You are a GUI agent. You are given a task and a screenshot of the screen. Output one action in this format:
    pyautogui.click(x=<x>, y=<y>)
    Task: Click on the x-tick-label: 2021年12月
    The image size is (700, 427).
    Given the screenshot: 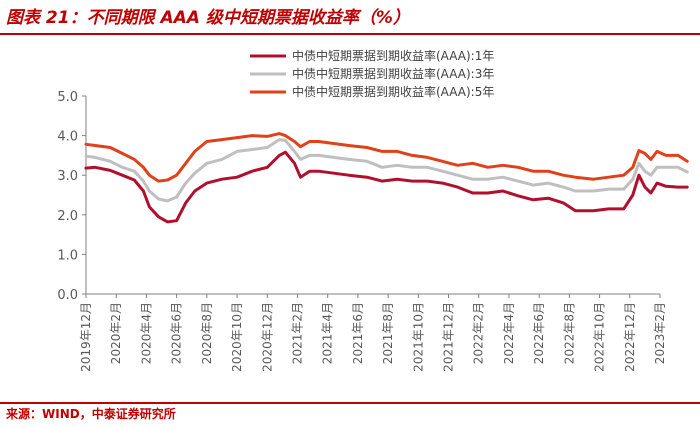 What is the action you would take?
    pyautogui.click(x=449, y=337)
    